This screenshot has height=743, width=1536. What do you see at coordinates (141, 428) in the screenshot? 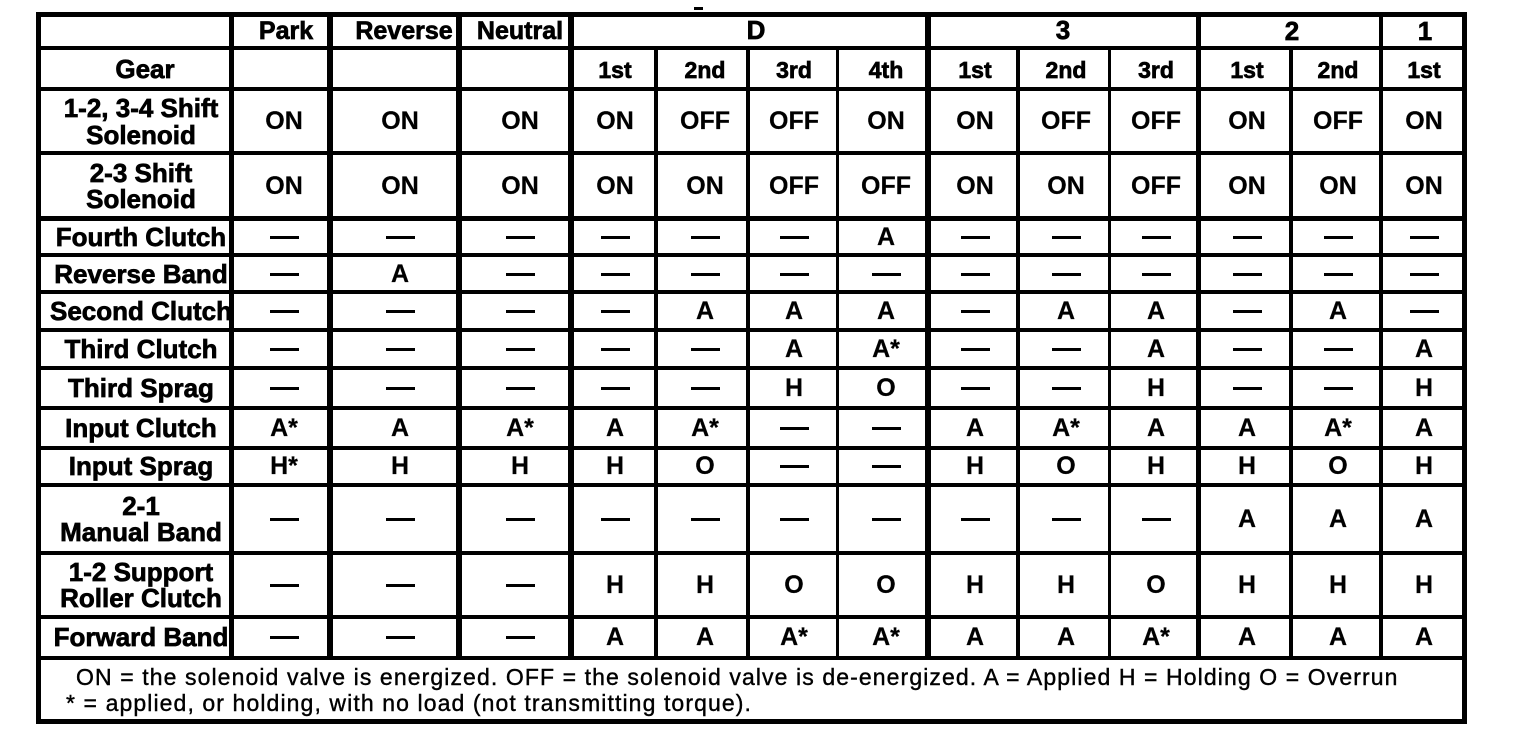
I see `svg-text: Input Clutch` at bounding box center [141, 428].